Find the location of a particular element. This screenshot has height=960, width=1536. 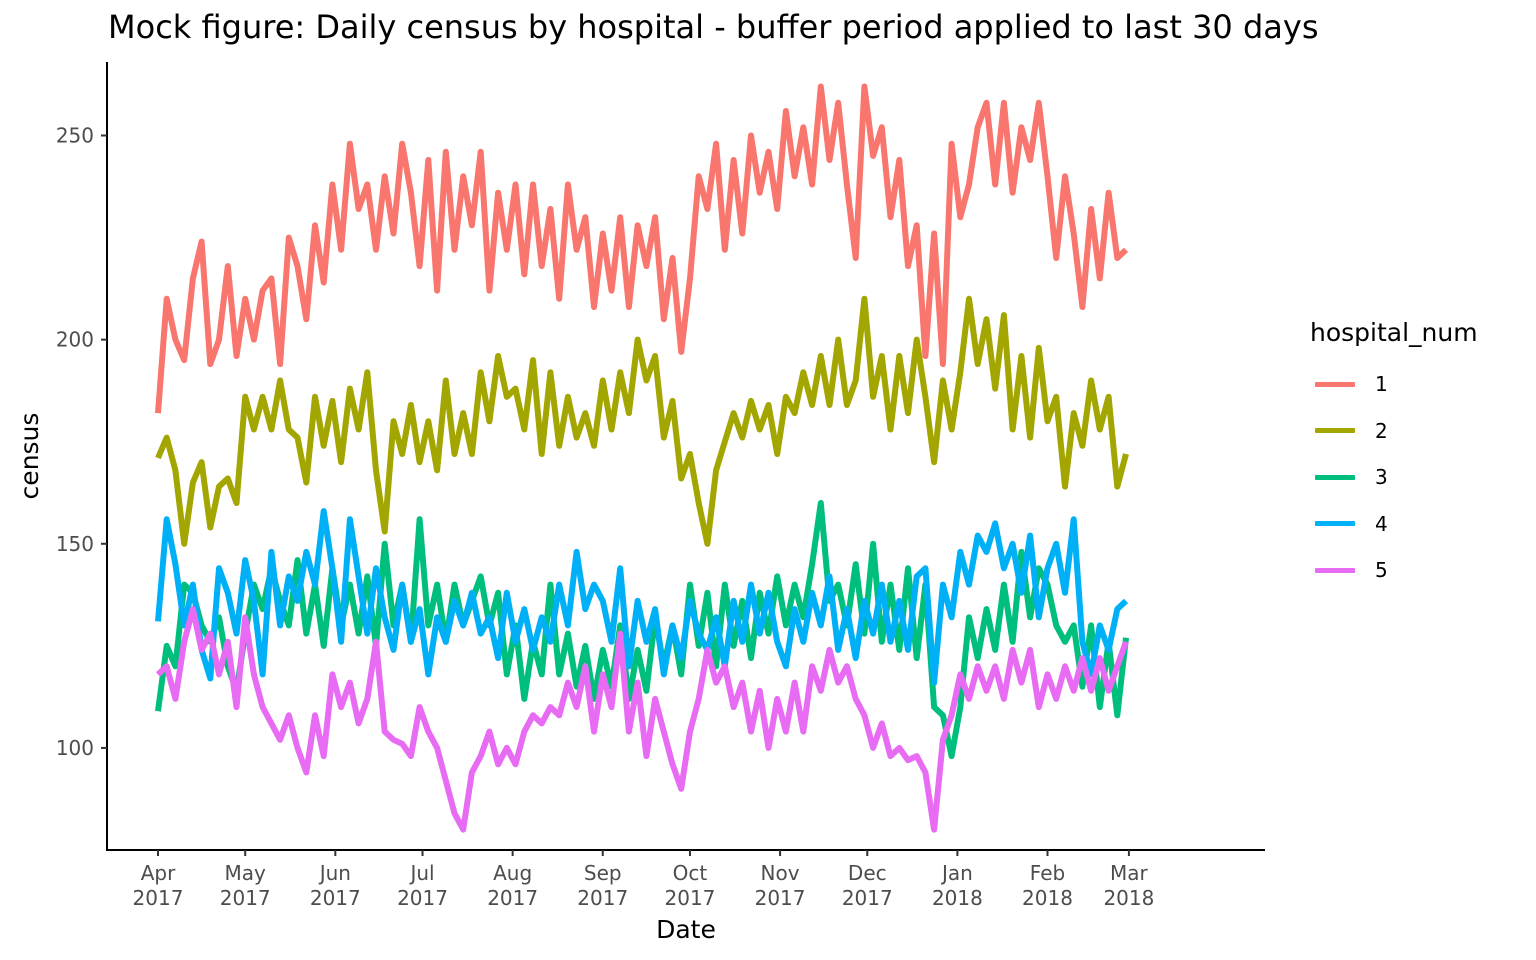

y-tick-label: 200 is located at coordinates (75, 340).